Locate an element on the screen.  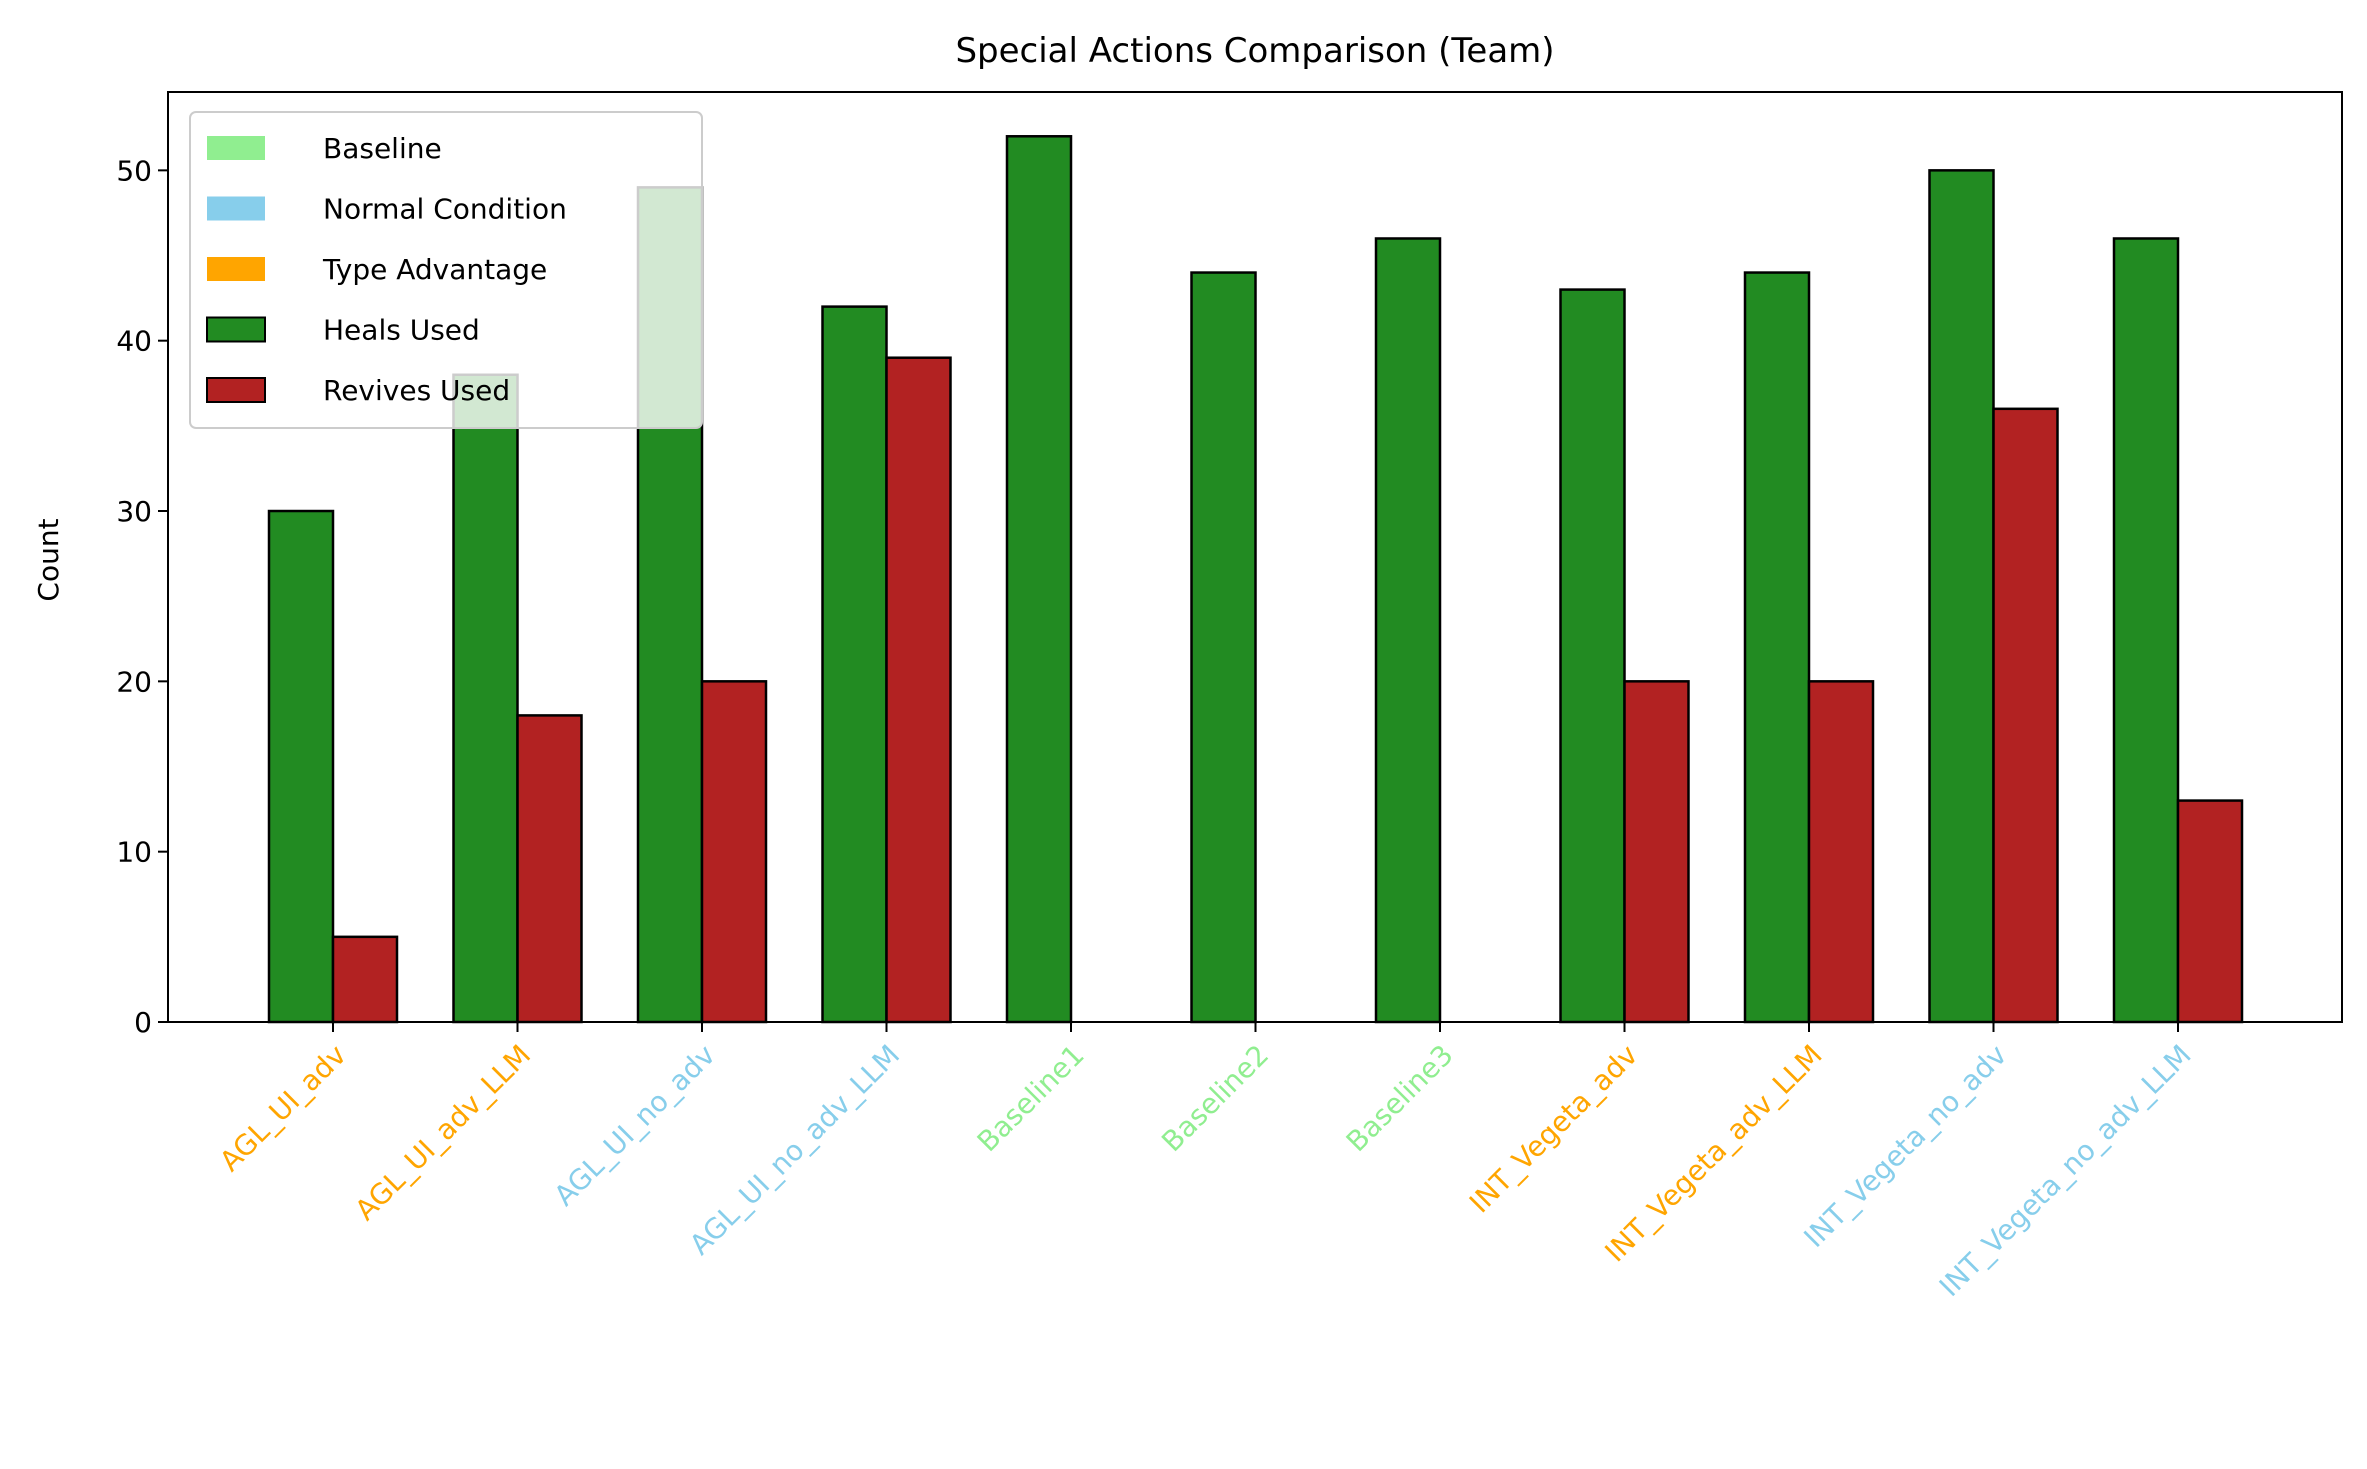
y-tick-label: 30 is located at coordinates (134, 511).